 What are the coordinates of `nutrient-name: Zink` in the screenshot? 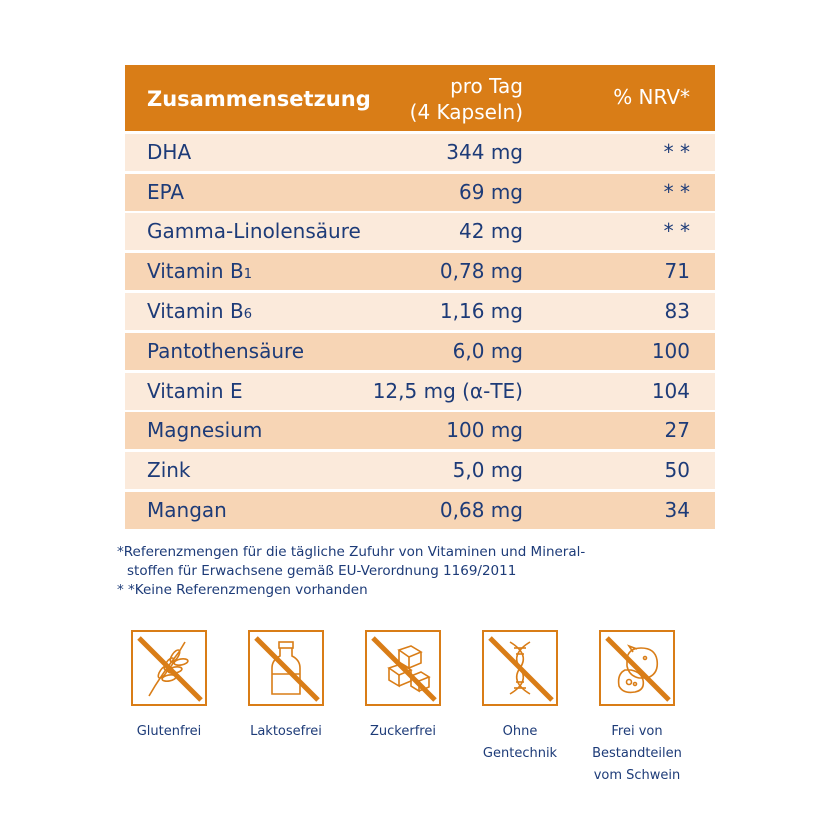 It's located at (169, 470).